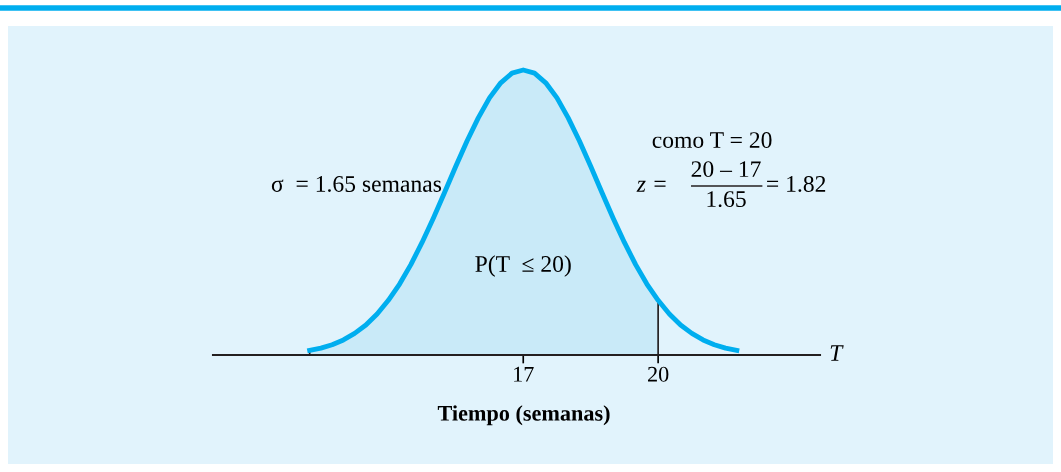 The image size is (1061, 472). I want to click on annotation: 1.65, so click(726, 199).